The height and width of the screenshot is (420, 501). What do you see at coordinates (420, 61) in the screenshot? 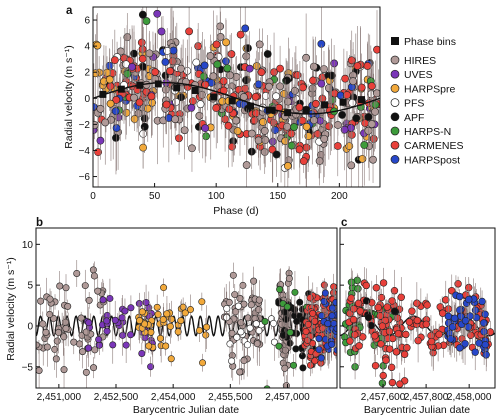
I see `legend-label-hires: HIRES` at bounding box center [420, 61].